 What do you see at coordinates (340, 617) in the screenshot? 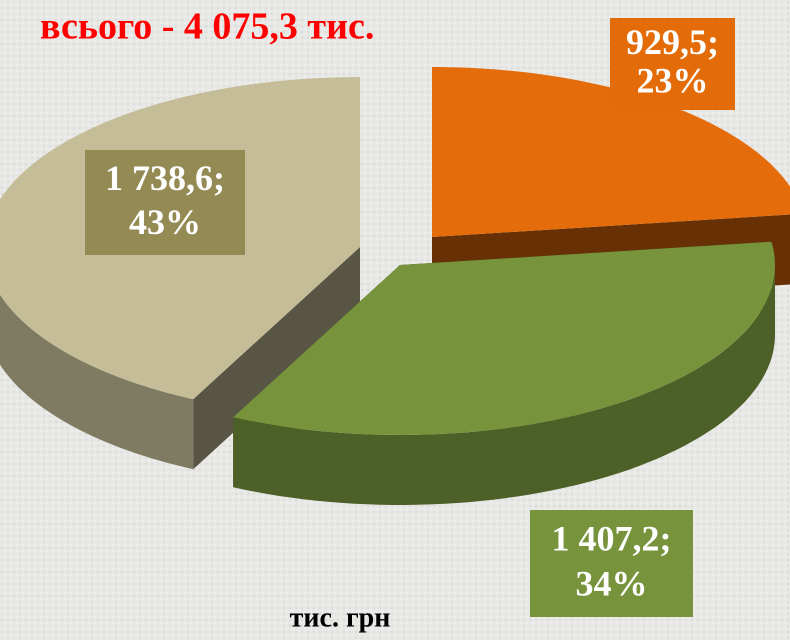
I see `unit-label: тис. грн` at bounding box center [340, 617].